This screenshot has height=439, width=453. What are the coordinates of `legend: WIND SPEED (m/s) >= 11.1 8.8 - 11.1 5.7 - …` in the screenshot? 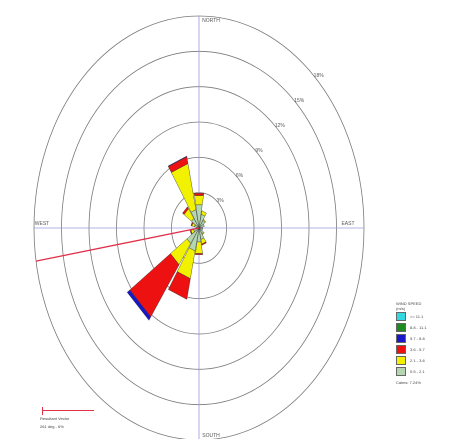 It's located at (423, 343).